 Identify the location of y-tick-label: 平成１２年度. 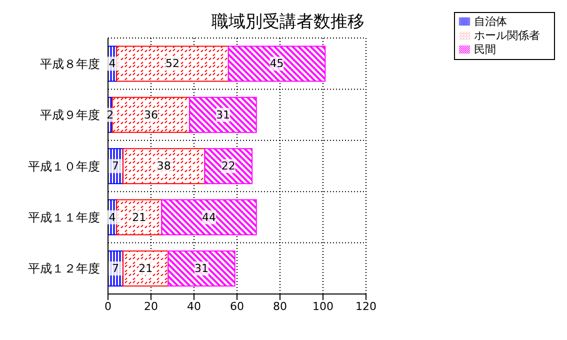
(64, 269).